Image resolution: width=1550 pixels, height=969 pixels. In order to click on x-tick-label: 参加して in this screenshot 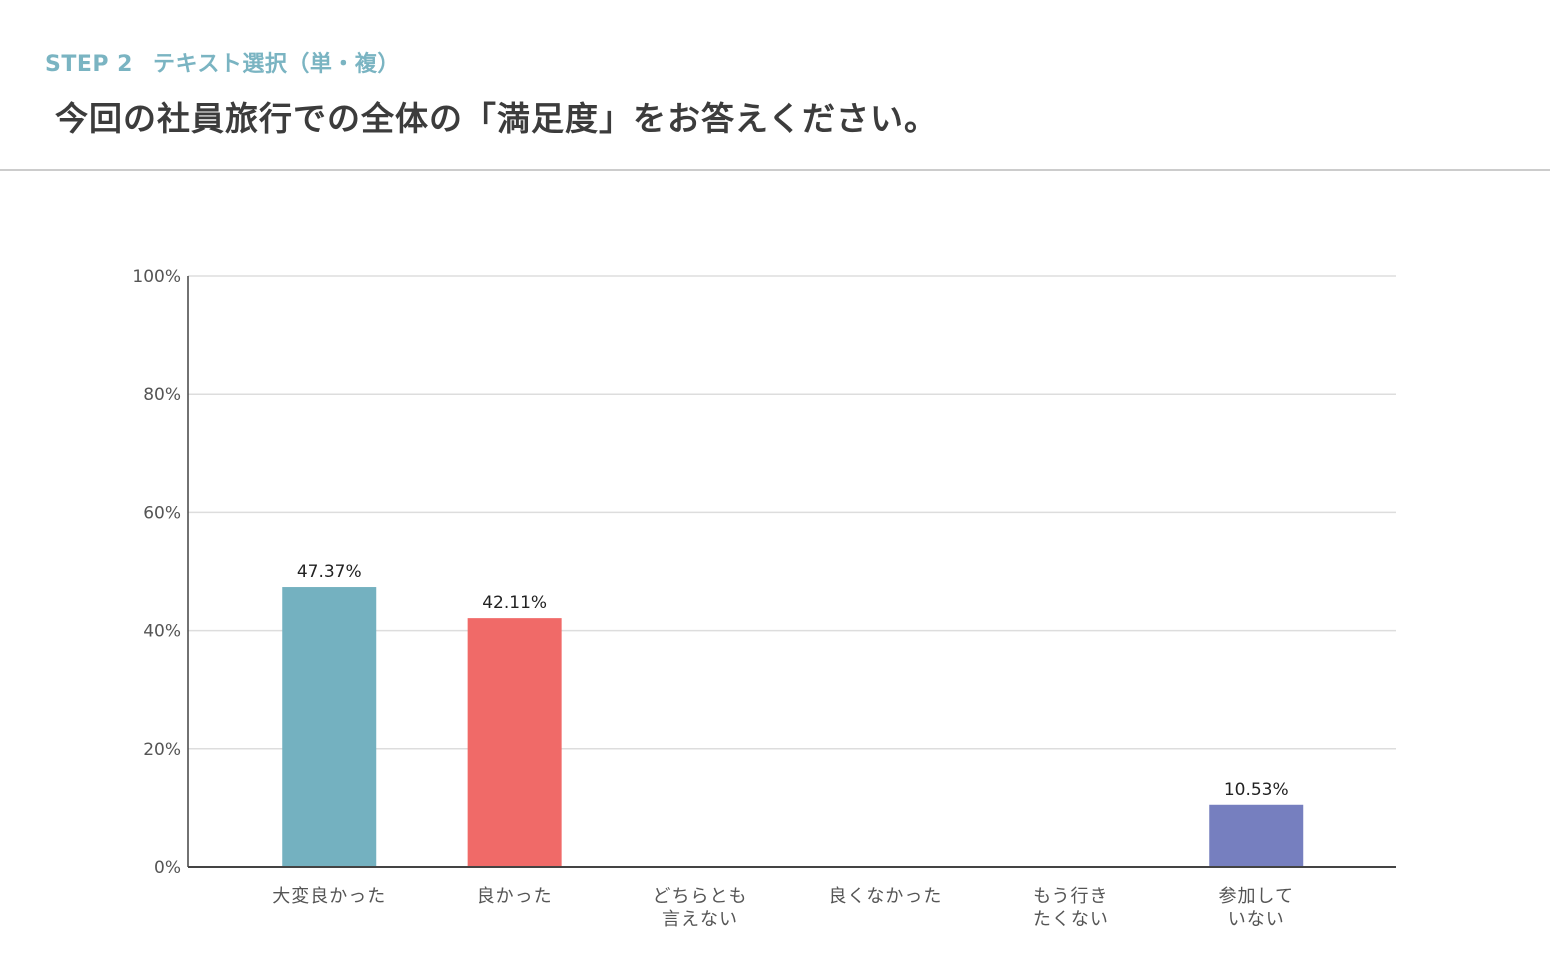, I will do `click(1256, 896)`.